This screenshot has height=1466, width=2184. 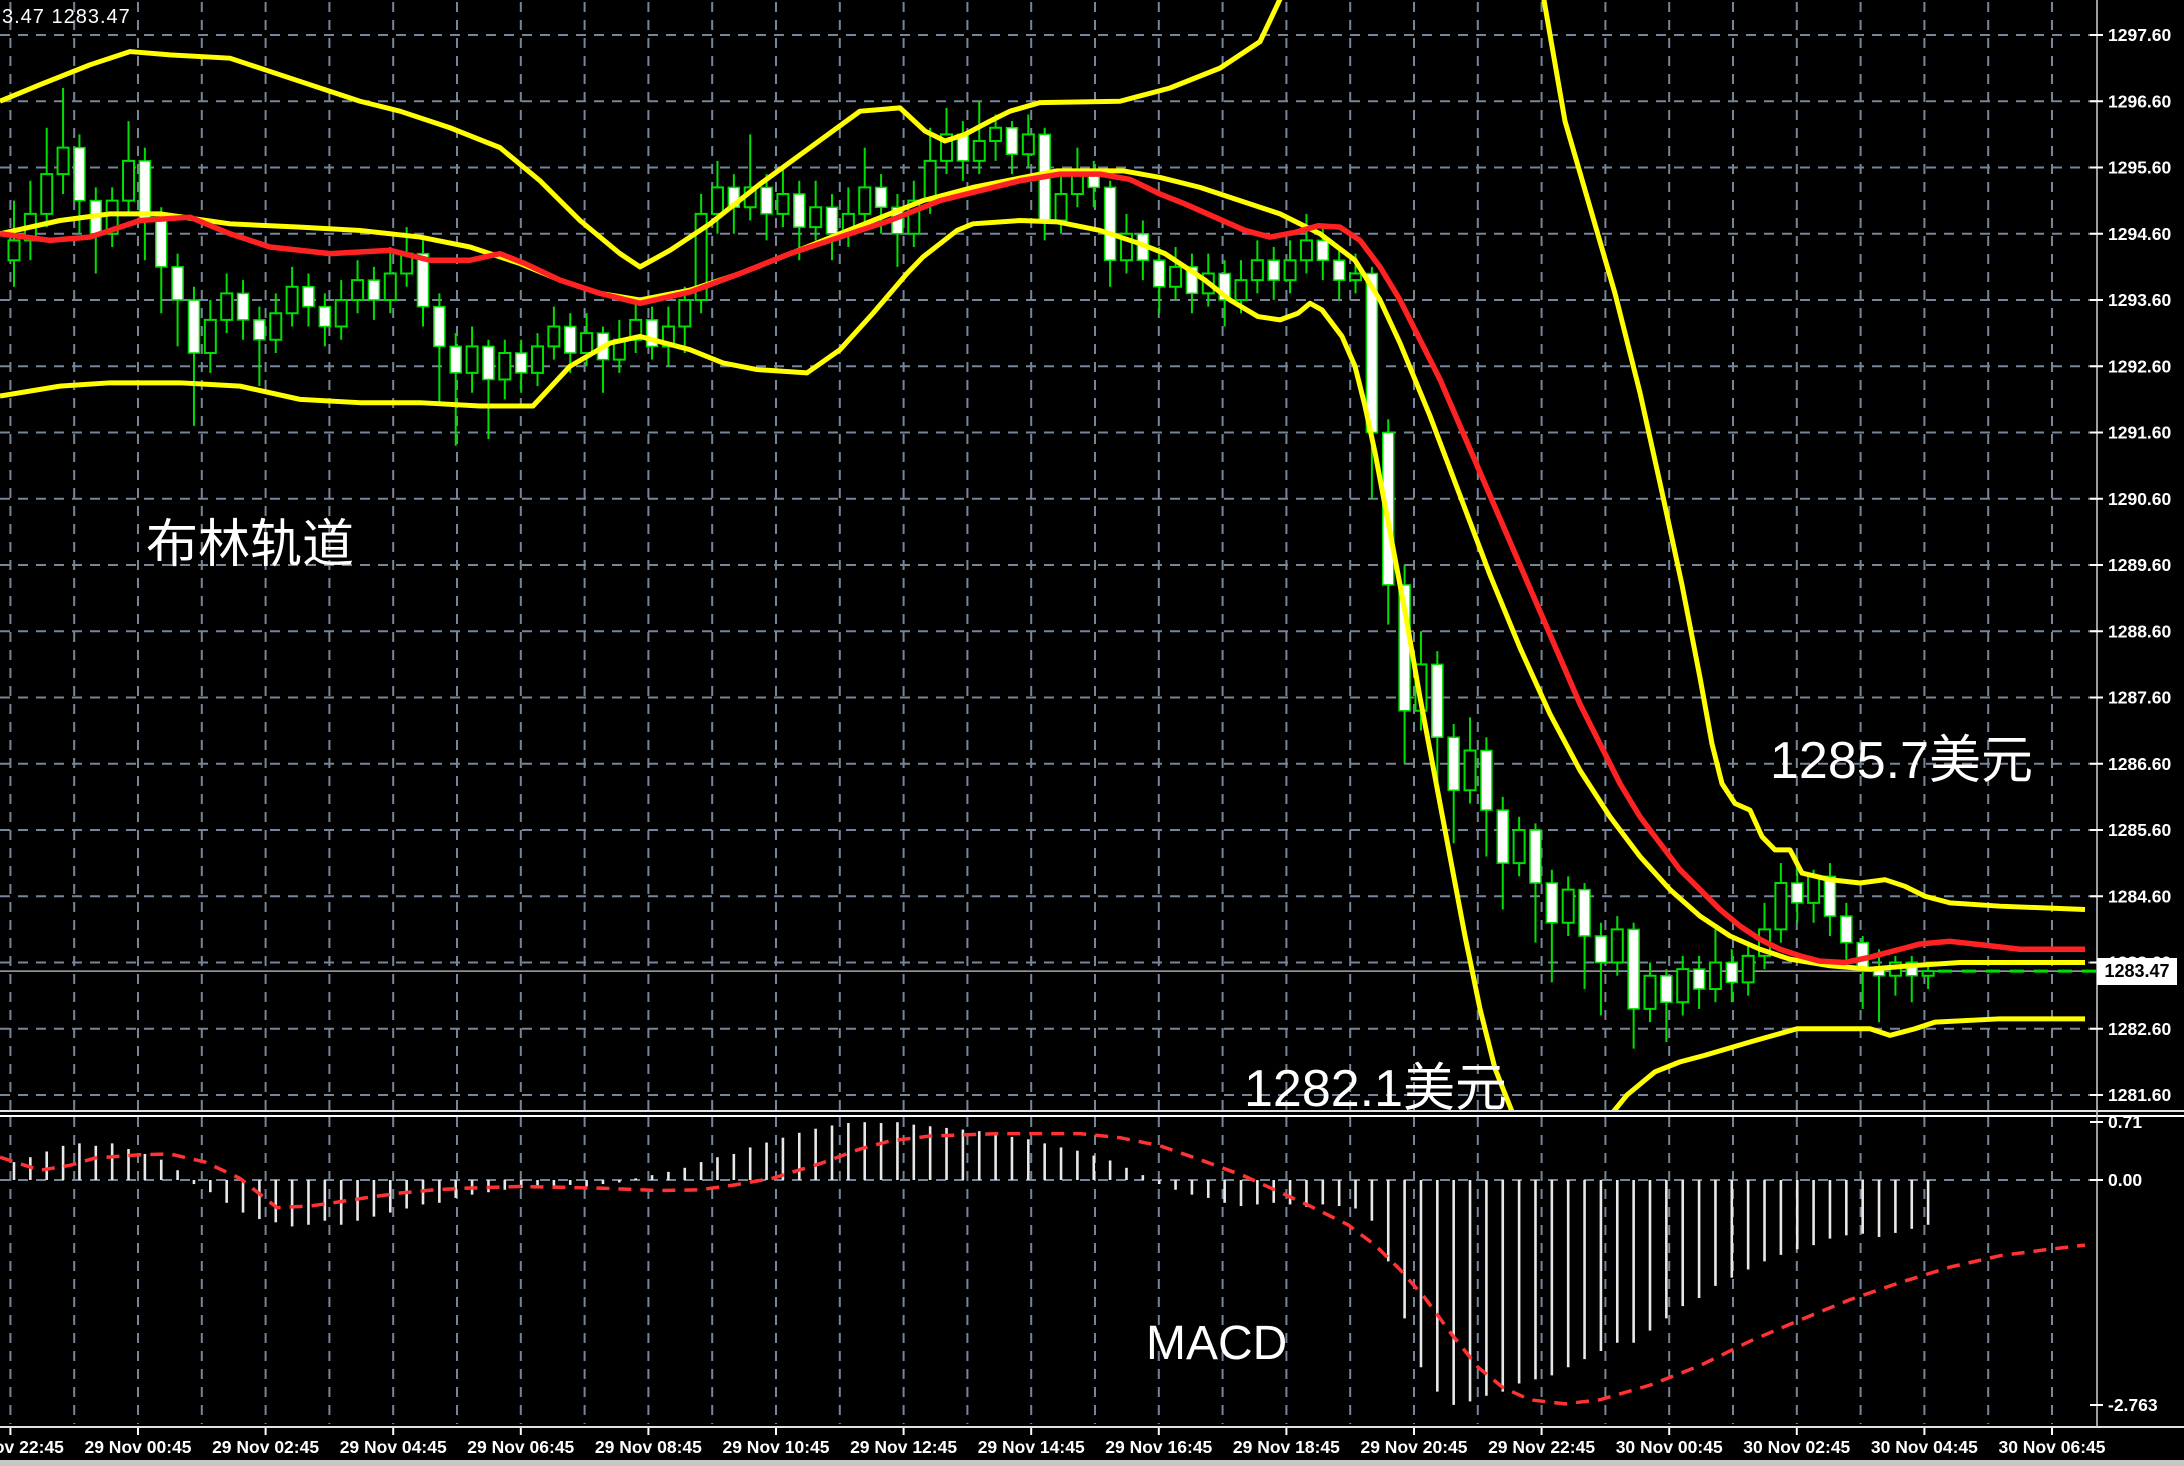 I want to click on price-axis-label: 1288.60, so click(x=2140, y=631).